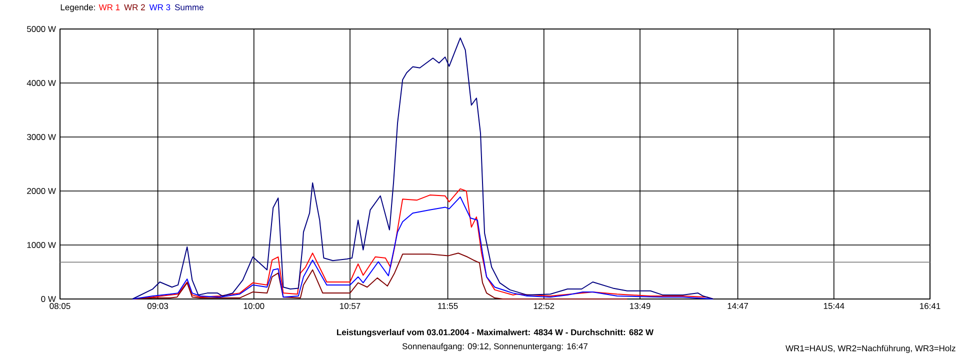 Image resolution: width=960 pixels, height=360 pixels. What do you see at coordinates (834, 306) in the screenshot?
I see `x-tick-label: 15:44` at bounding box center [834, 306].